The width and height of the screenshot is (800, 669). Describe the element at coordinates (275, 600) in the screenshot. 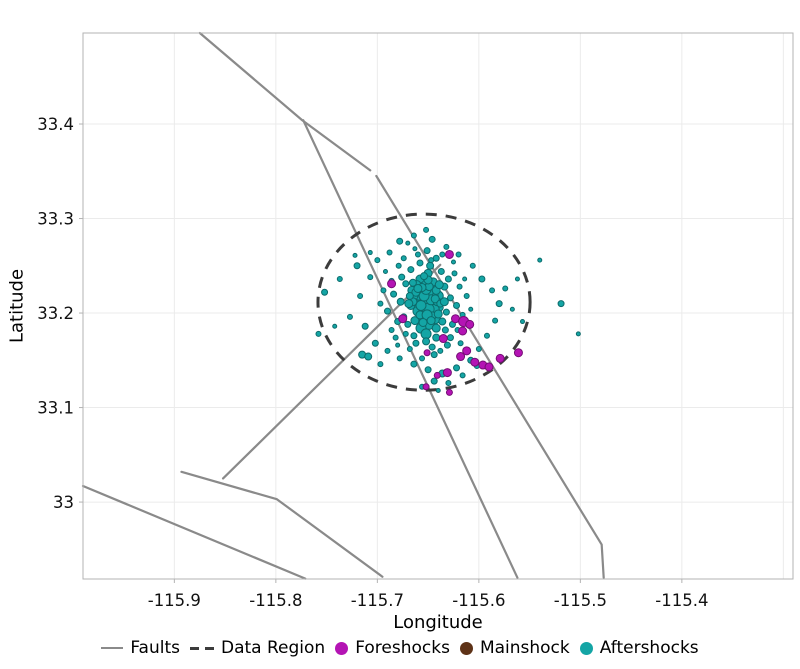

I see `x-tick-label: -115.8` at that location.